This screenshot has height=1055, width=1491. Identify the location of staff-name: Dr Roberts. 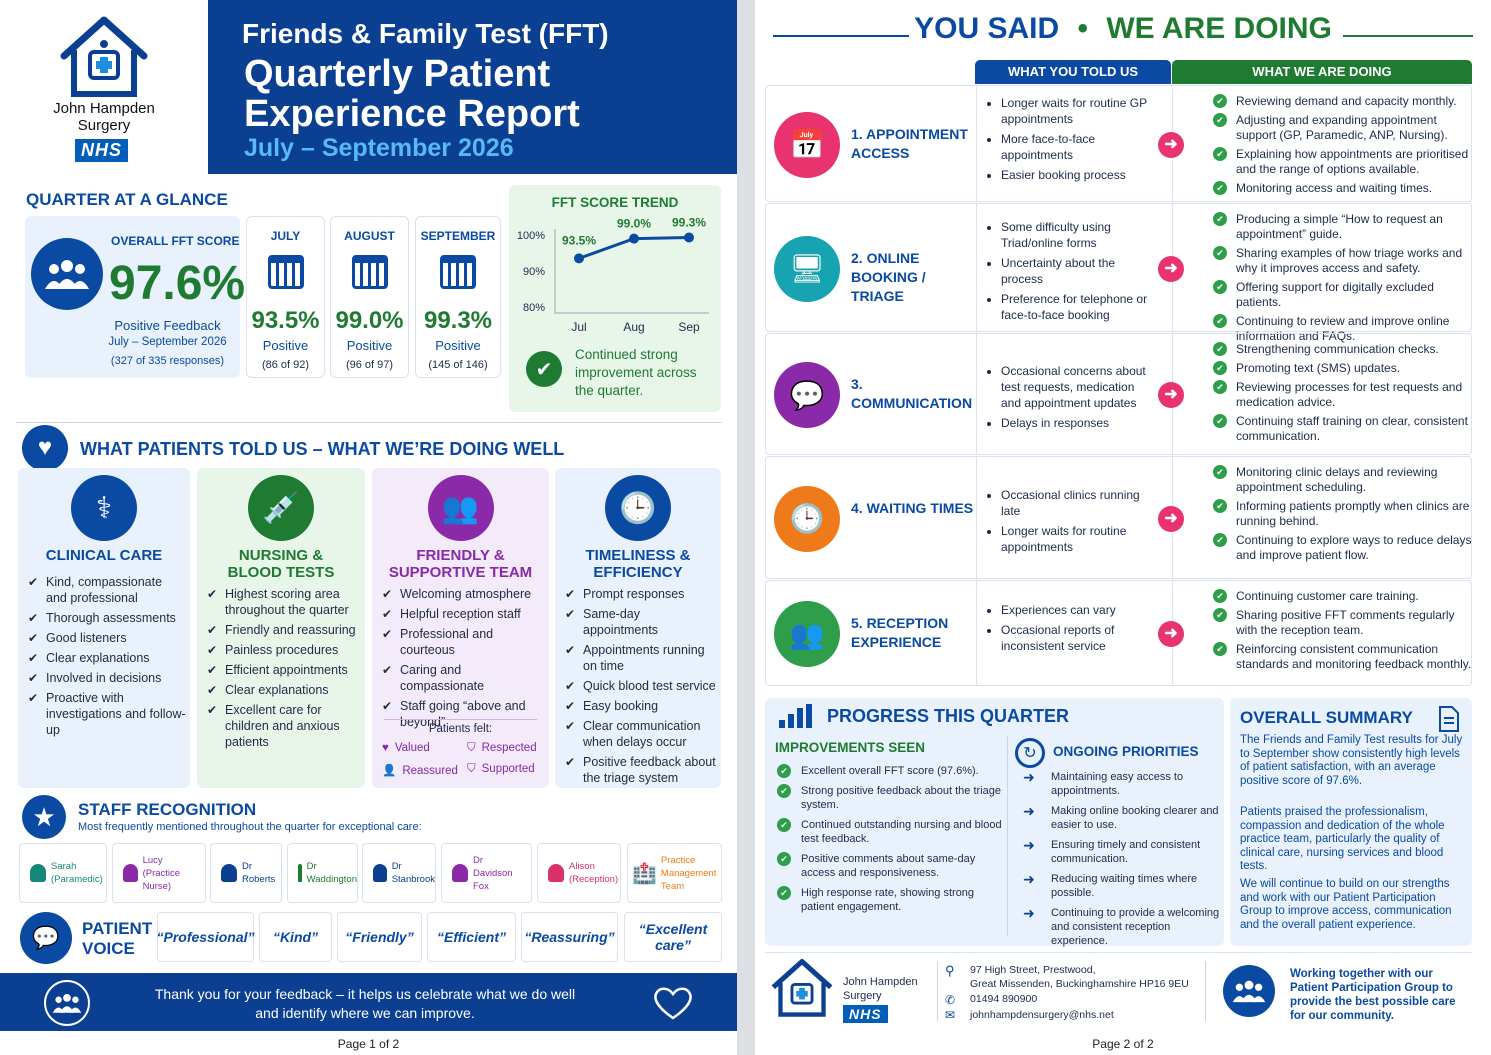
(258, 873).